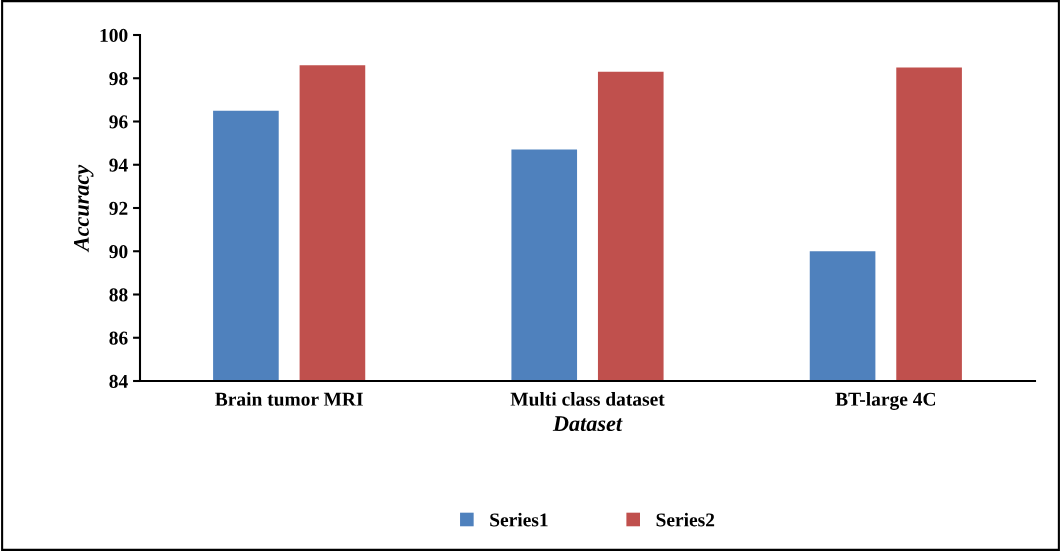 The image size is (1061, 551). Describe the element at coordinates (84, 208) in the screenshot. I see `y-axis-title: Accuracy` at that location.